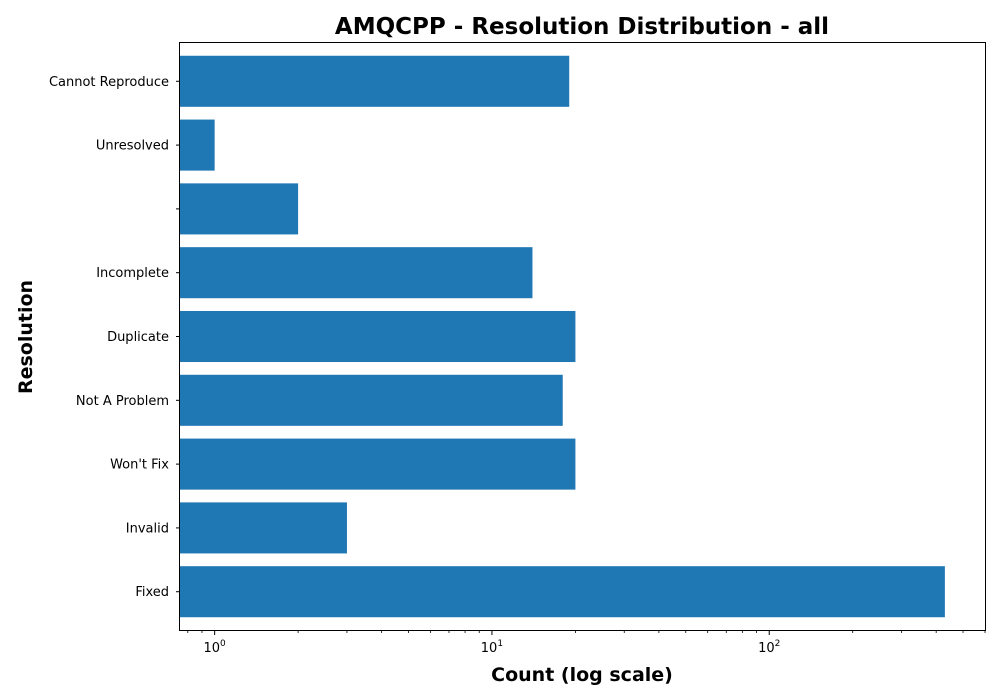  What do you see at coordinates (375, 81) in the screenshot?
I see `bar-cannot-reproduce` at bounding box center [375, 81].